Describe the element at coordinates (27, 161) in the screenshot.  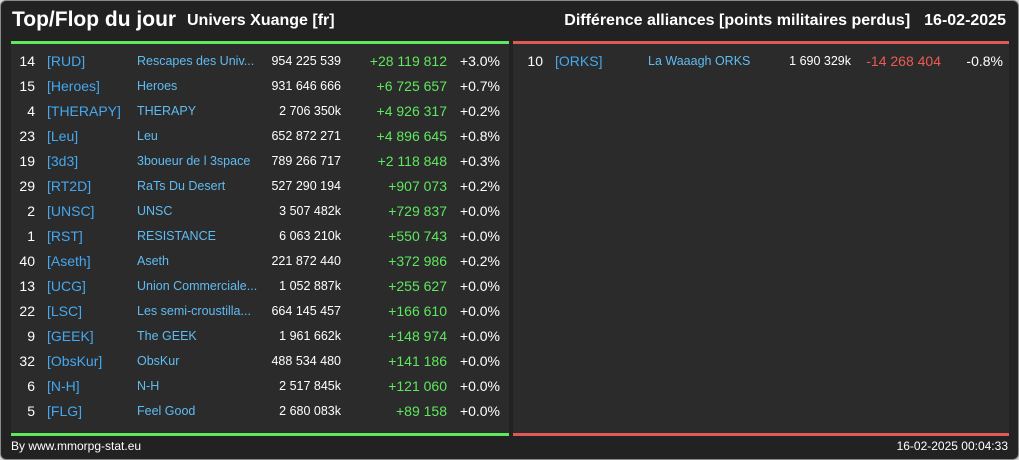
I see `rank-cell: 19` at that location.